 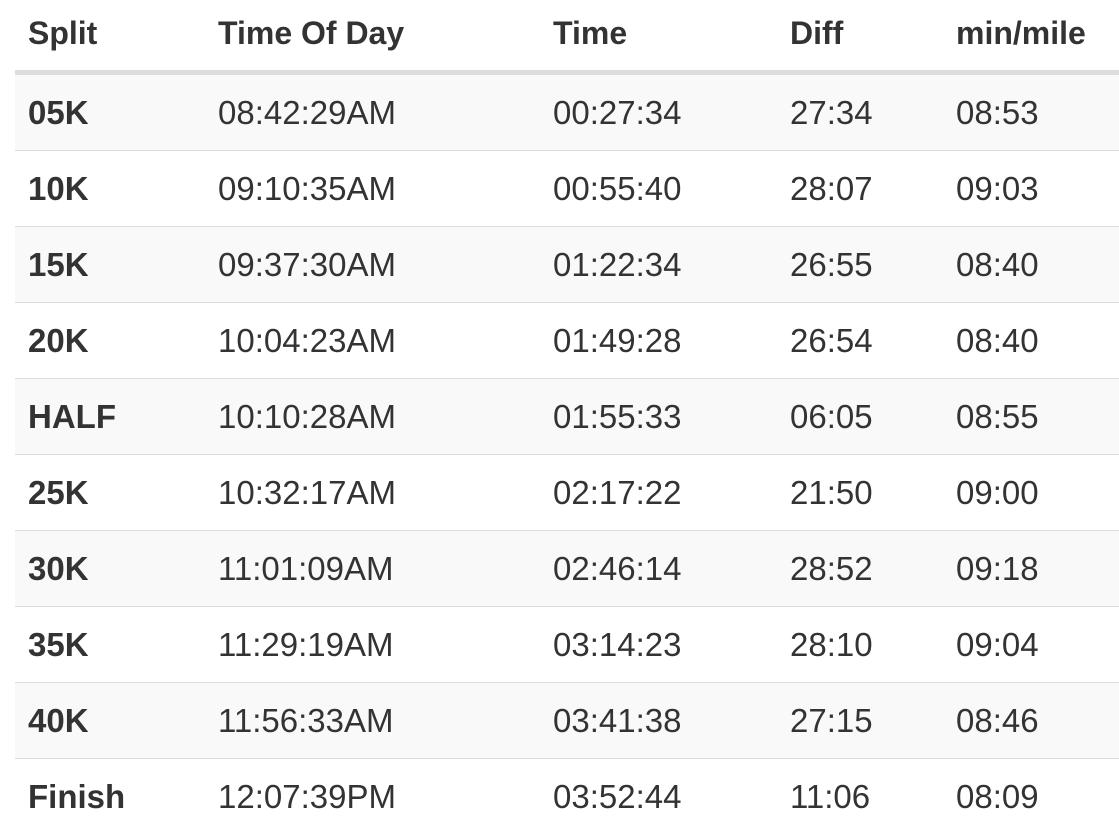 What do you see at coordinates (658, 644) in the screenshot?
I see `time-cell: 03:14:23` at bounding box center [658, 644].